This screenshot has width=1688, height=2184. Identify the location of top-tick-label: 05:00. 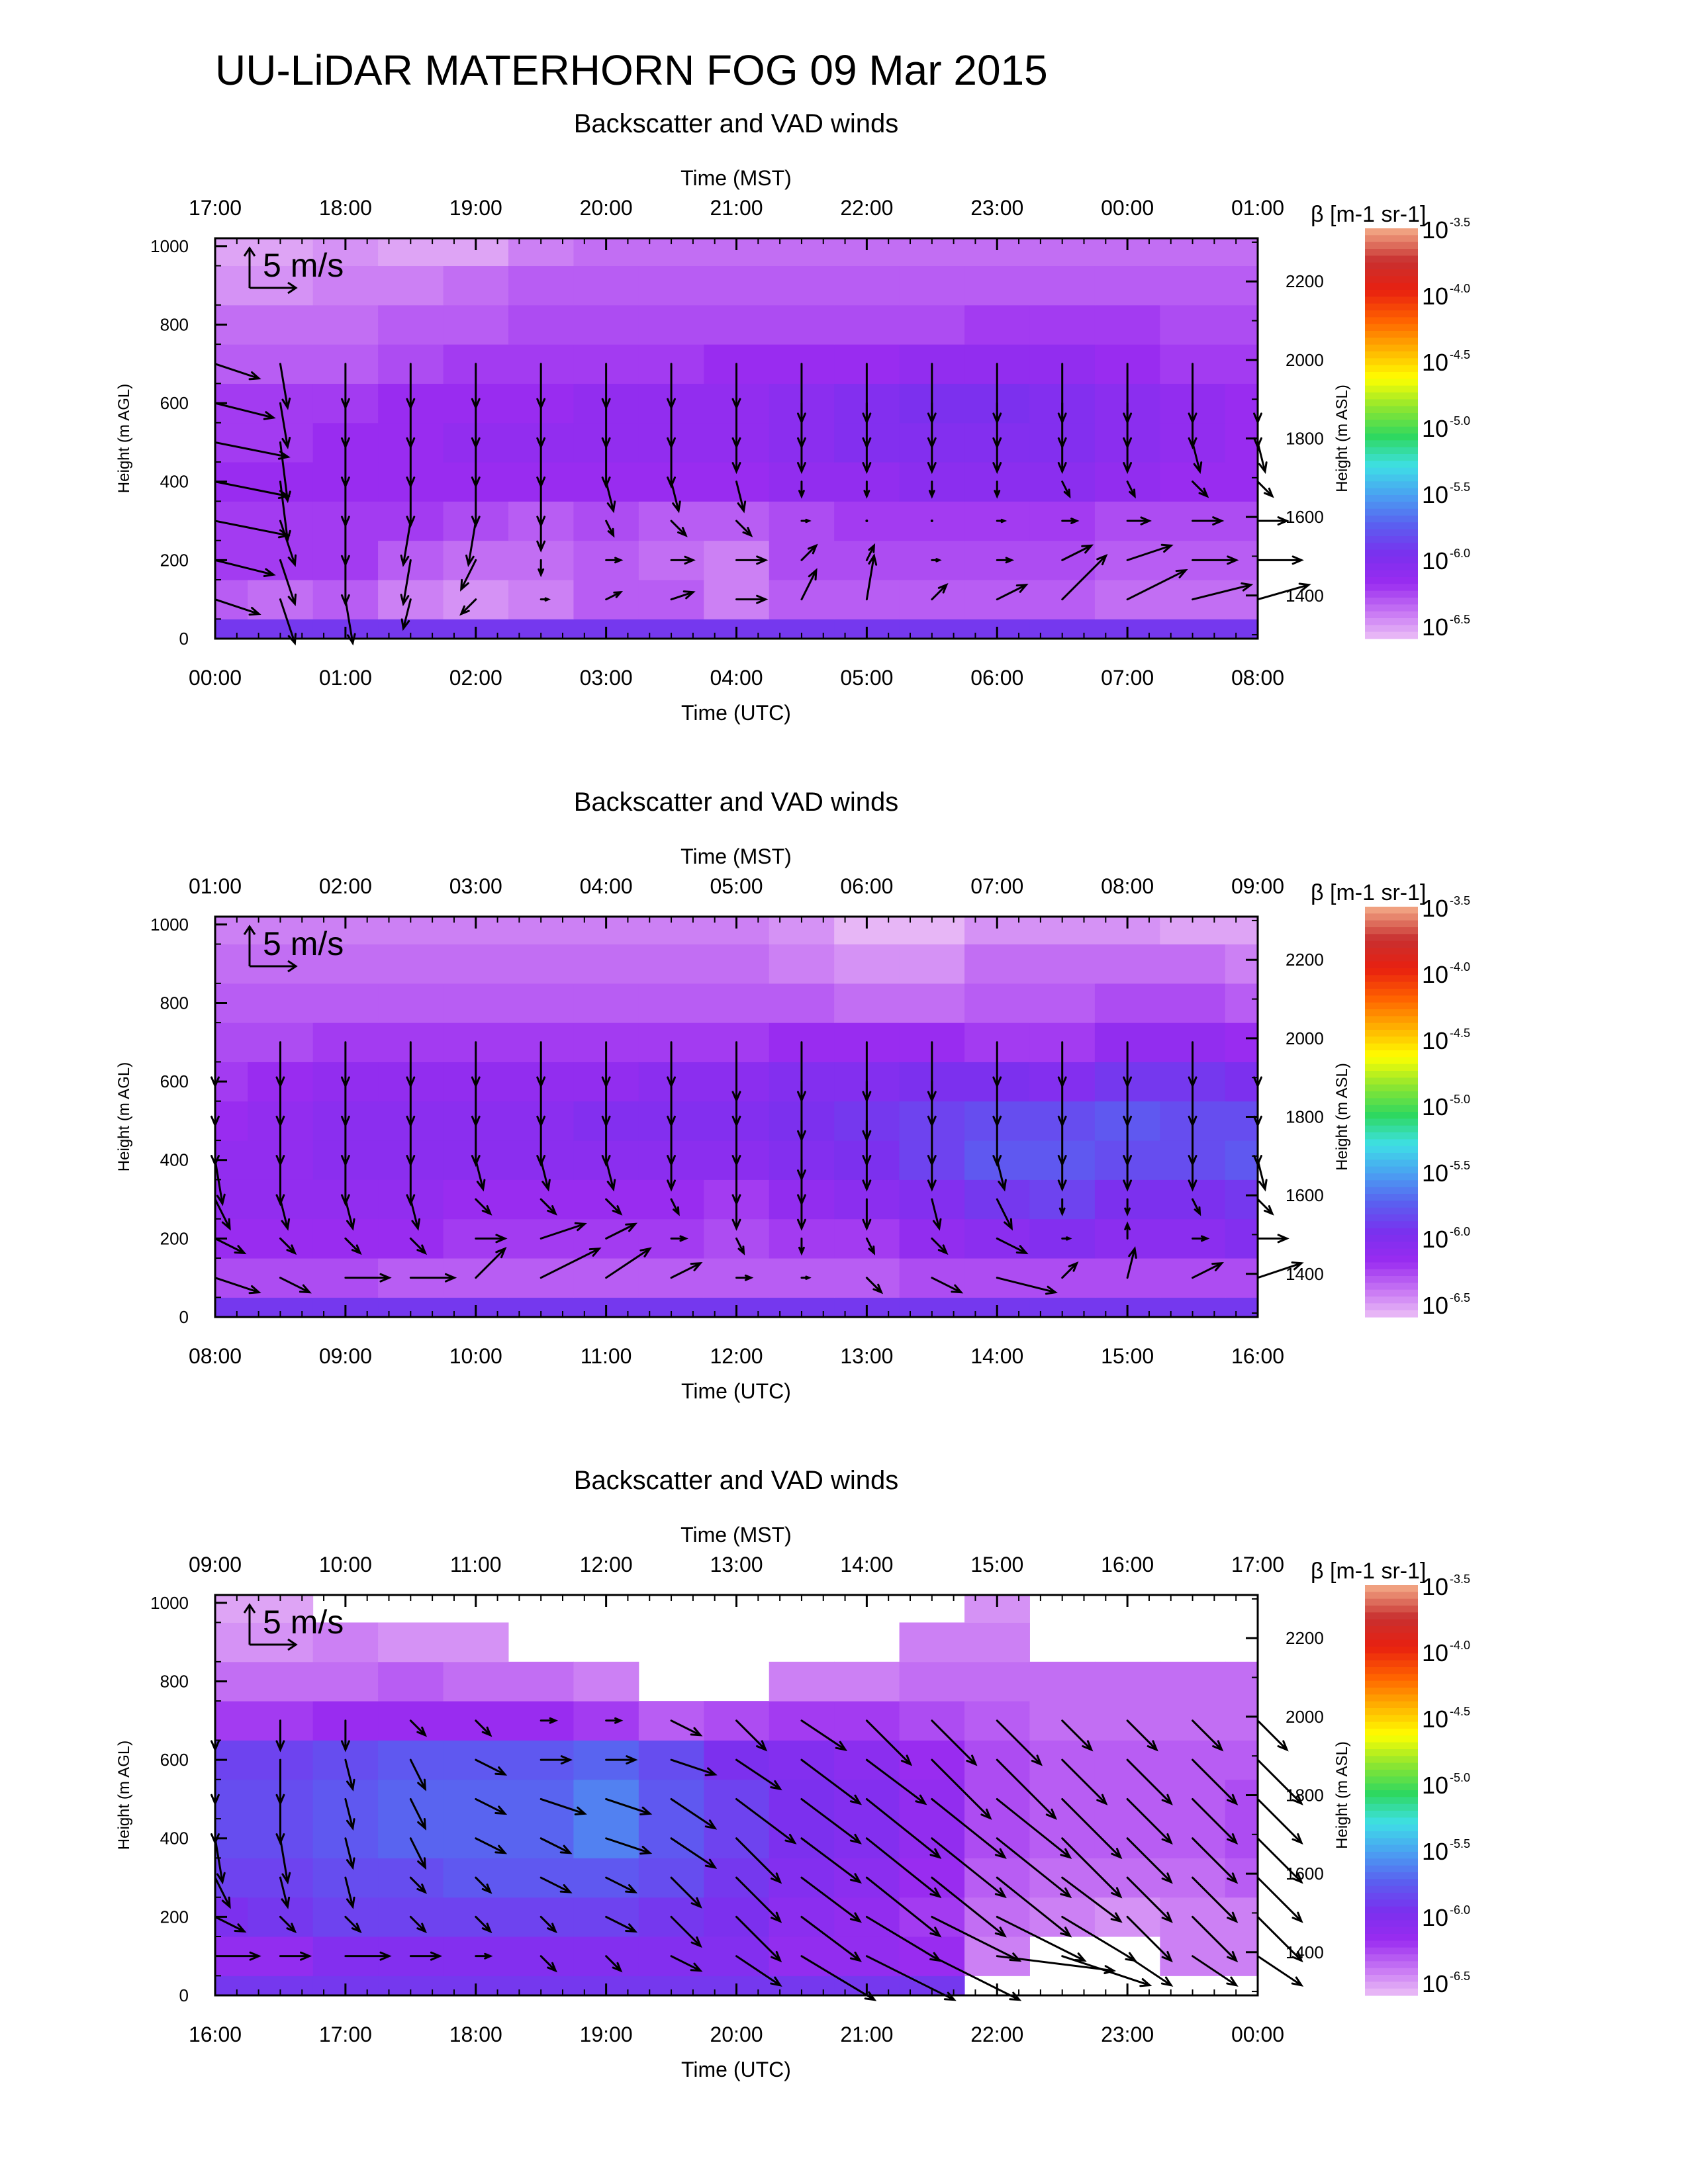
(736, 886).